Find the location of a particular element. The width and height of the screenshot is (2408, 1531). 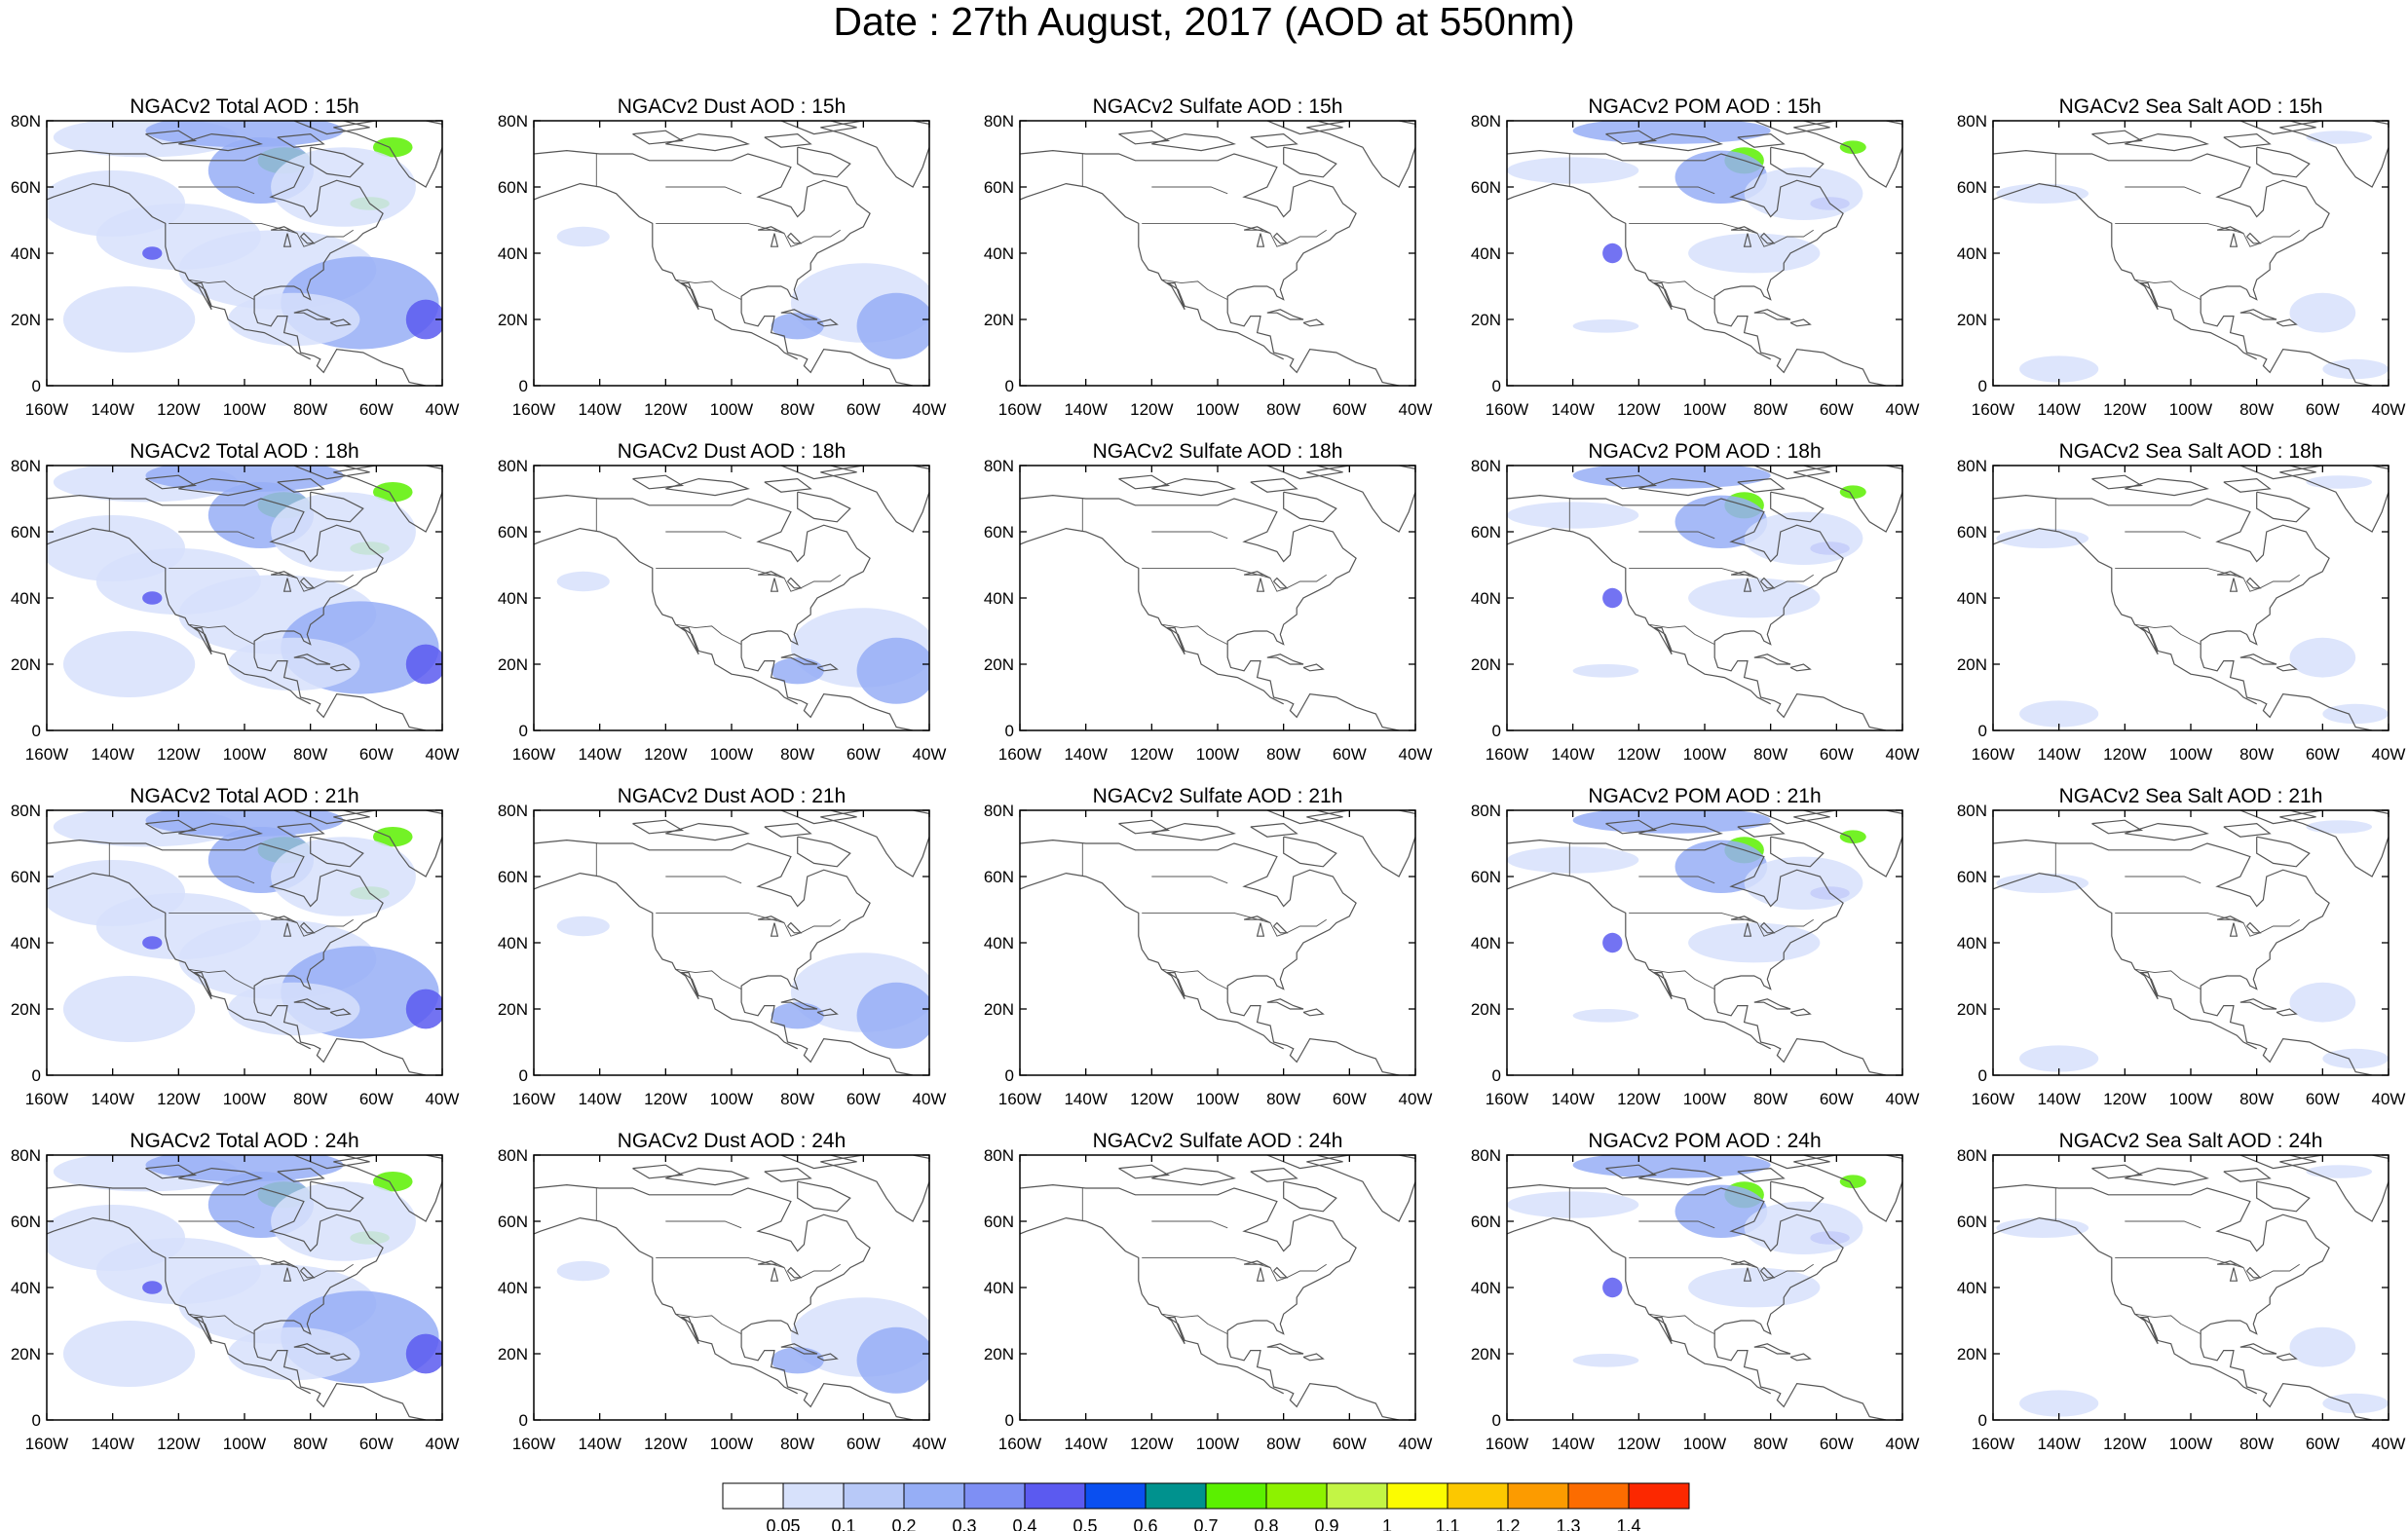

colorbar-label: 1.2 is located at coordinates (1507, 1523).